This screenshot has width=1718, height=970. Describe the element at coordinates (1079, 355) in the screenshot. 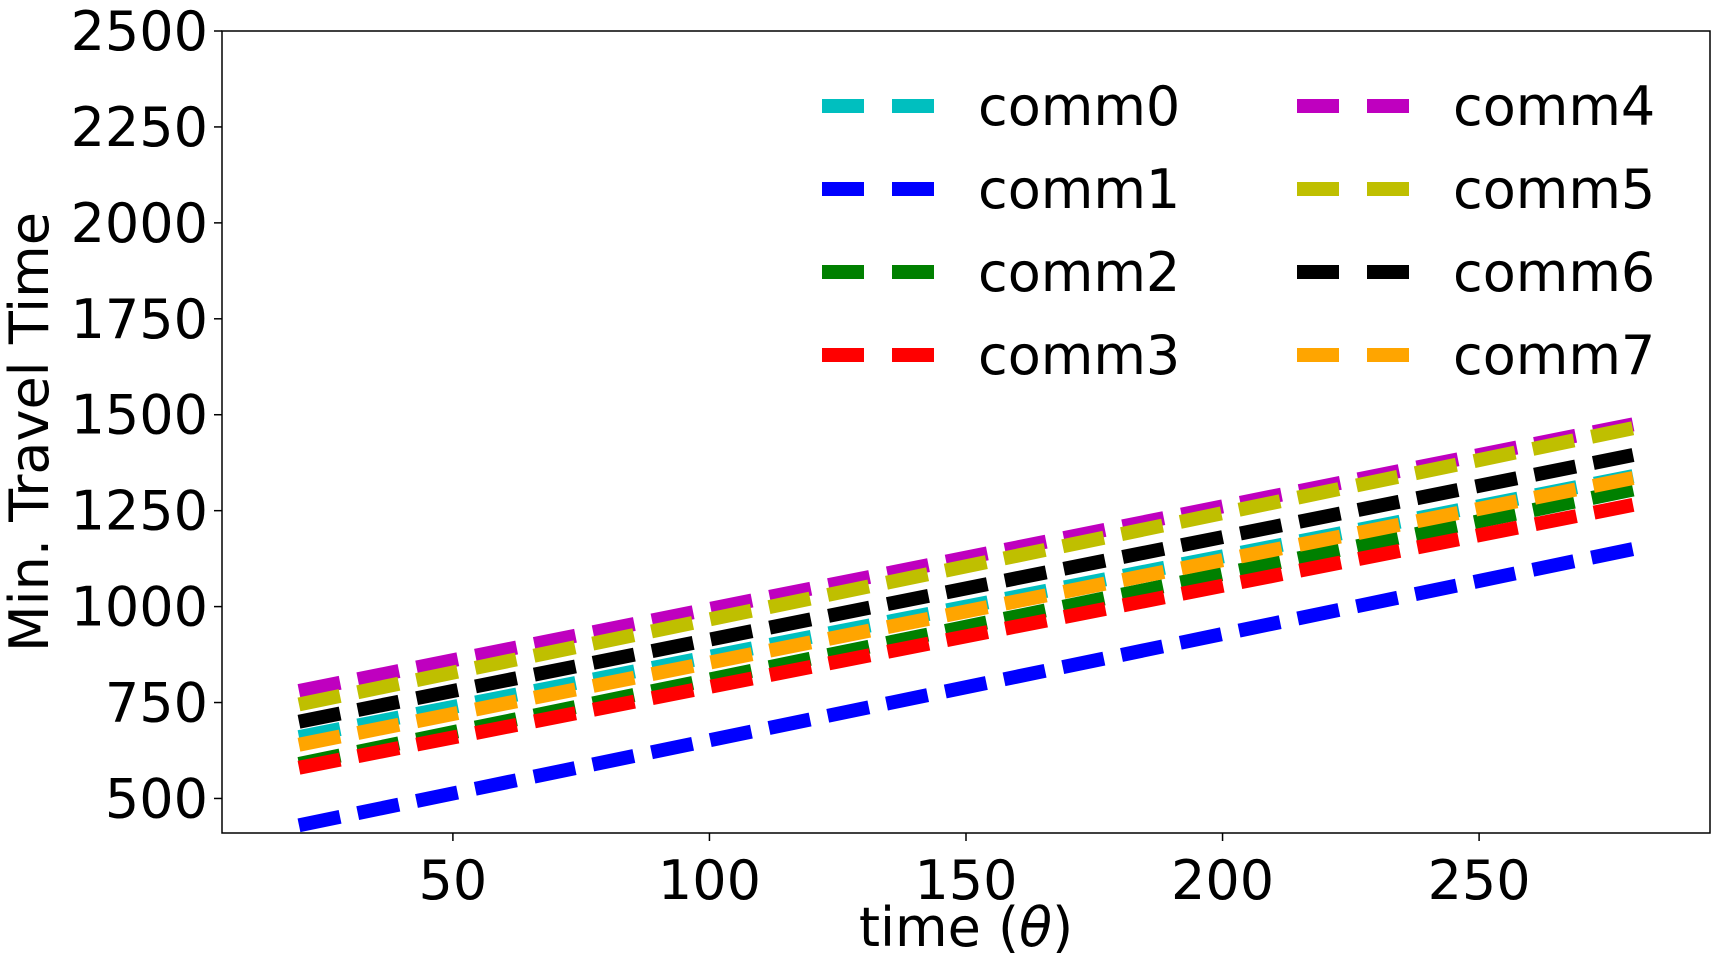

I see `legend-label: comm3` at that location.